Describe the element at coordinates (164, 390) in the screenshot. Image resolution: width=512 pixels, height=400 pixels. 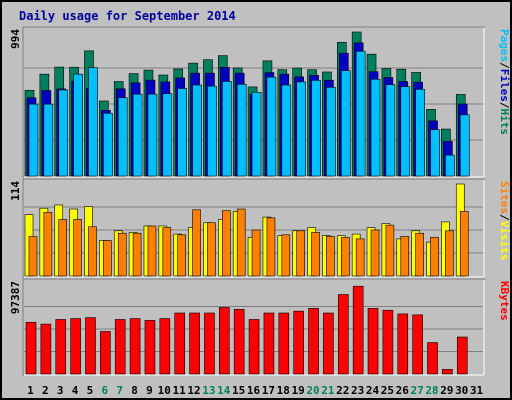
I see `x-tick-label: 10` at that location.